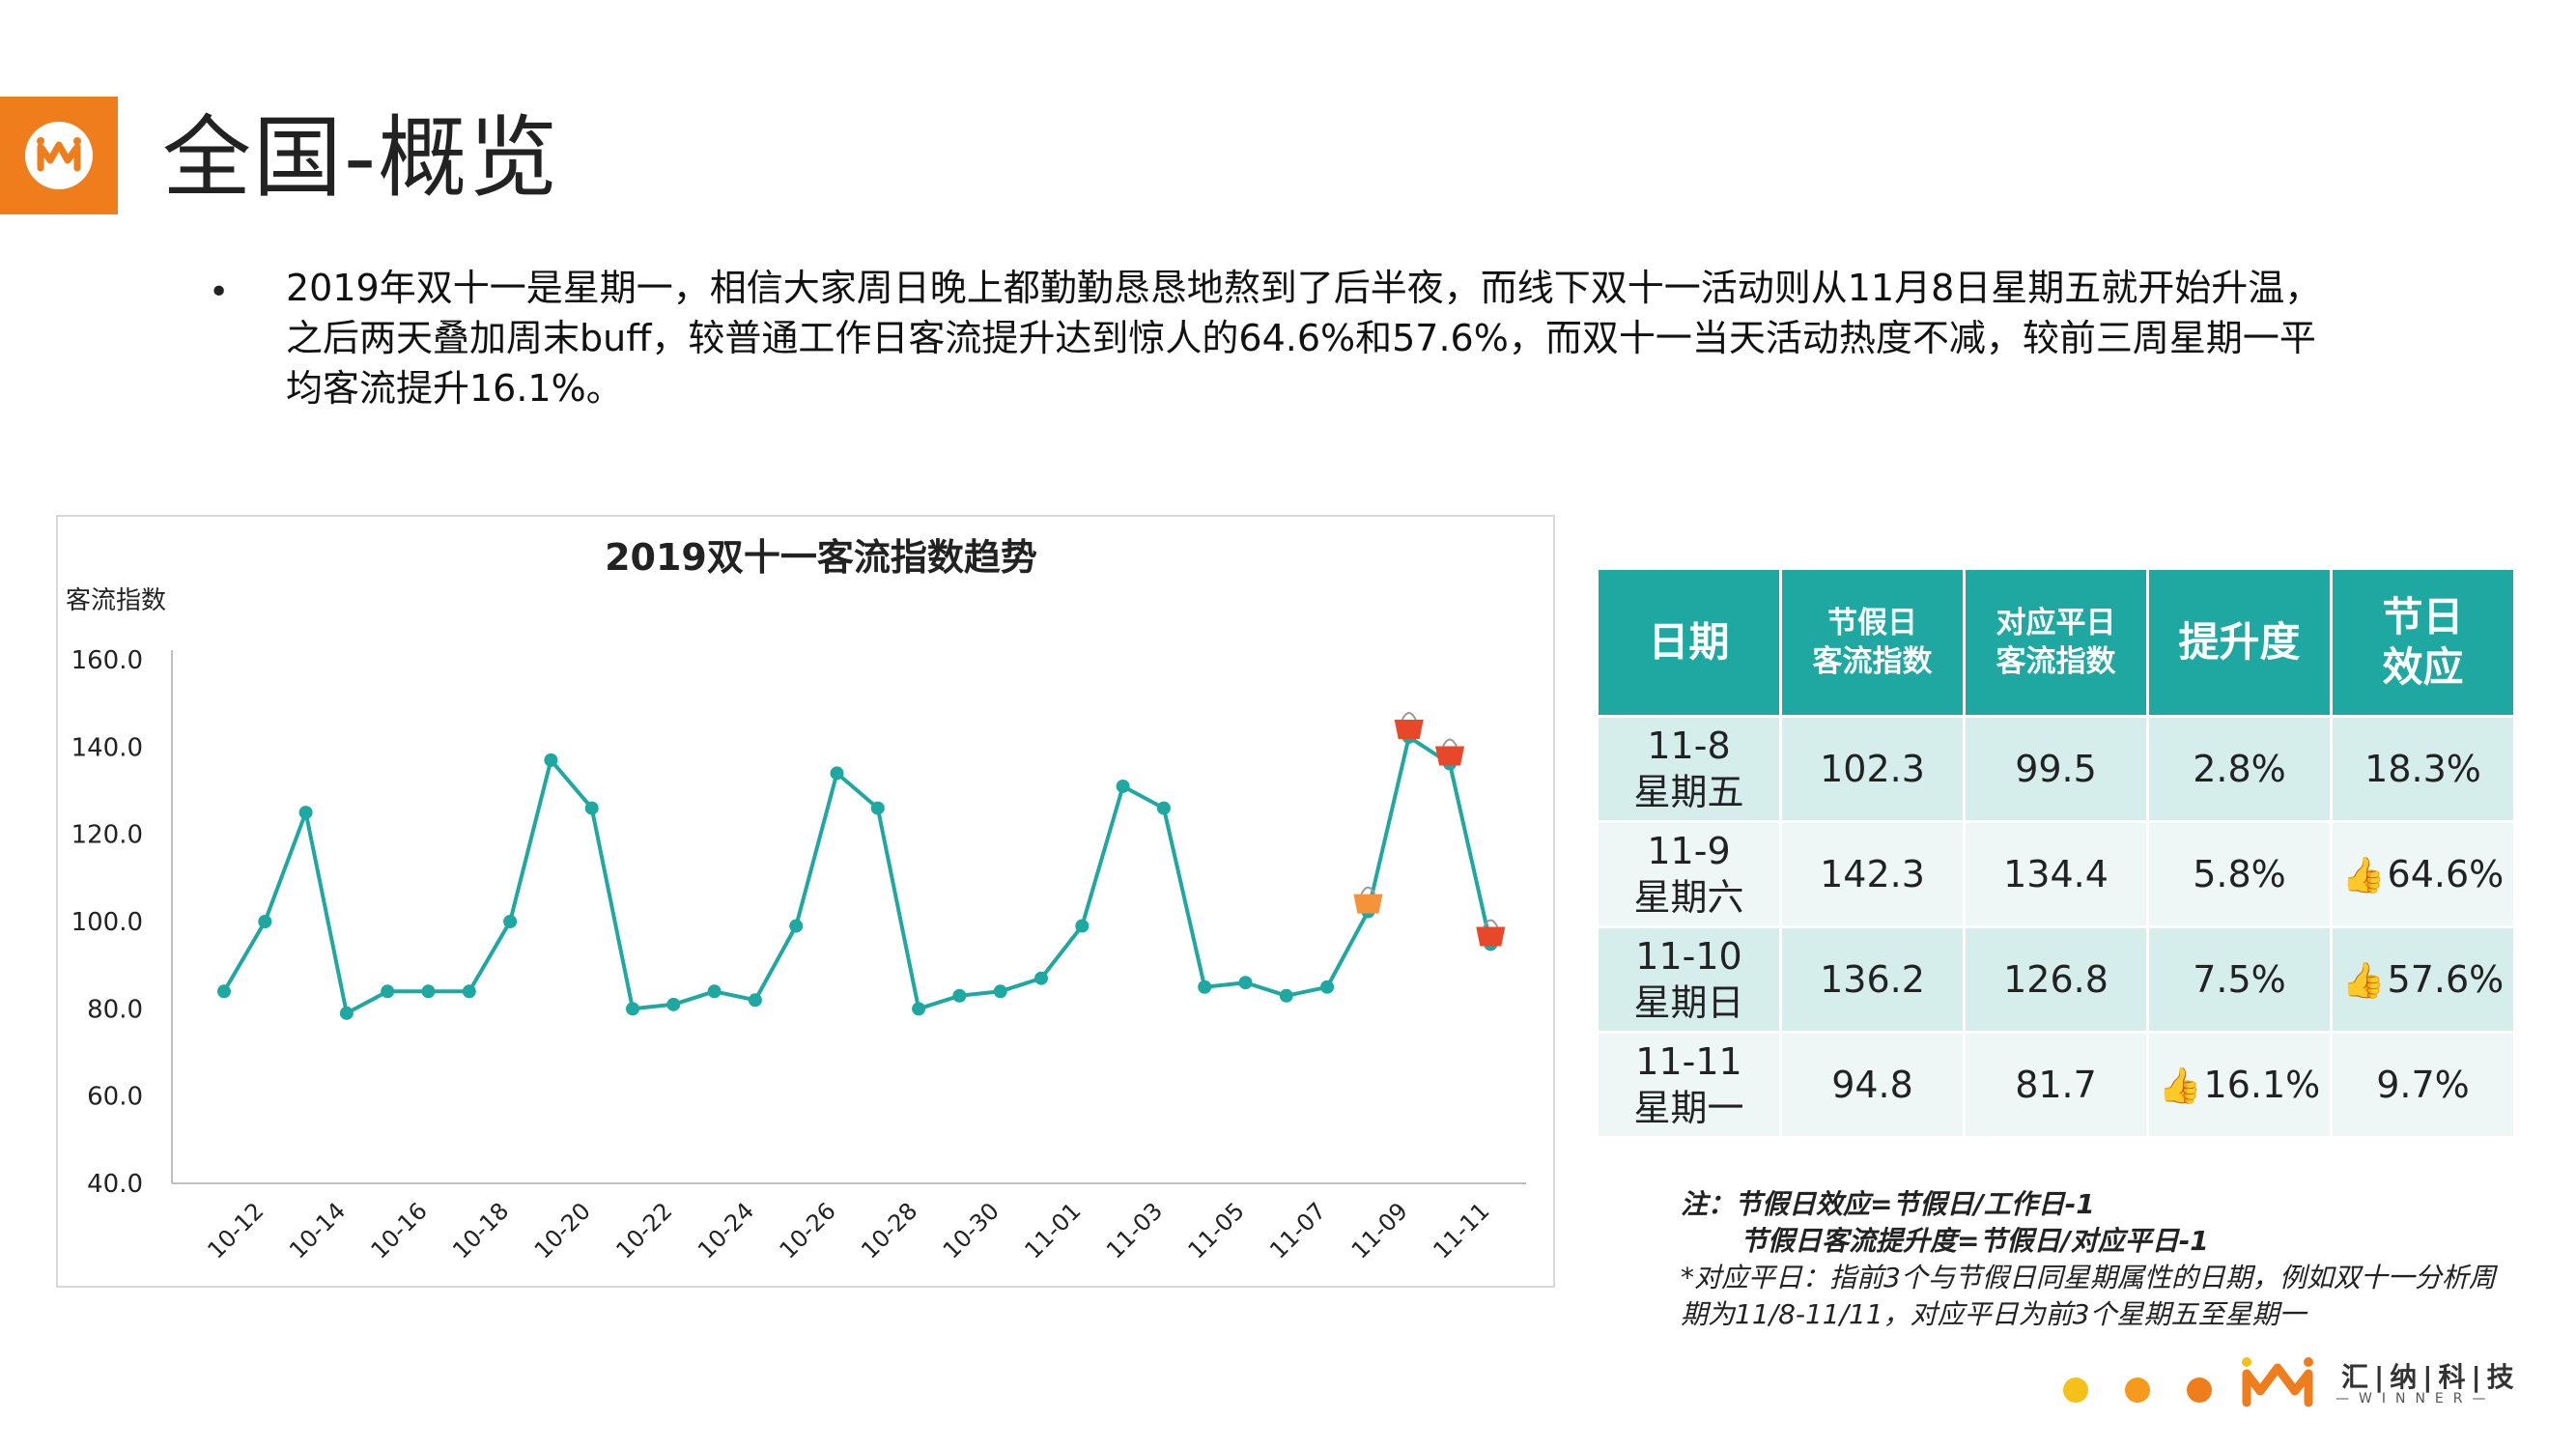 The image size is (2576, 1449). Describe the element at coordinates (317, 1230) in the screenshot. I see `x-tick-label: 10-14` at that location.